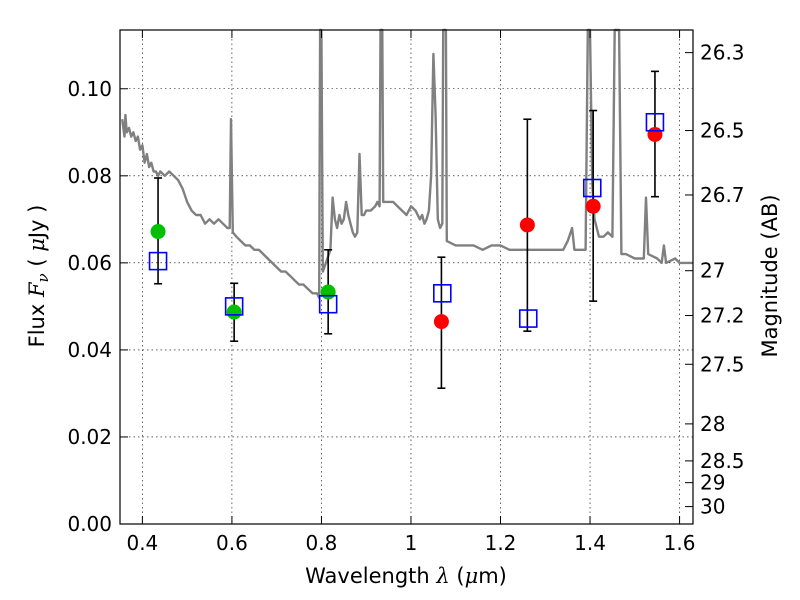 This screenshot has width=800, height=600. I want to click on y-tick-label: 0.02, so click(89, 437).